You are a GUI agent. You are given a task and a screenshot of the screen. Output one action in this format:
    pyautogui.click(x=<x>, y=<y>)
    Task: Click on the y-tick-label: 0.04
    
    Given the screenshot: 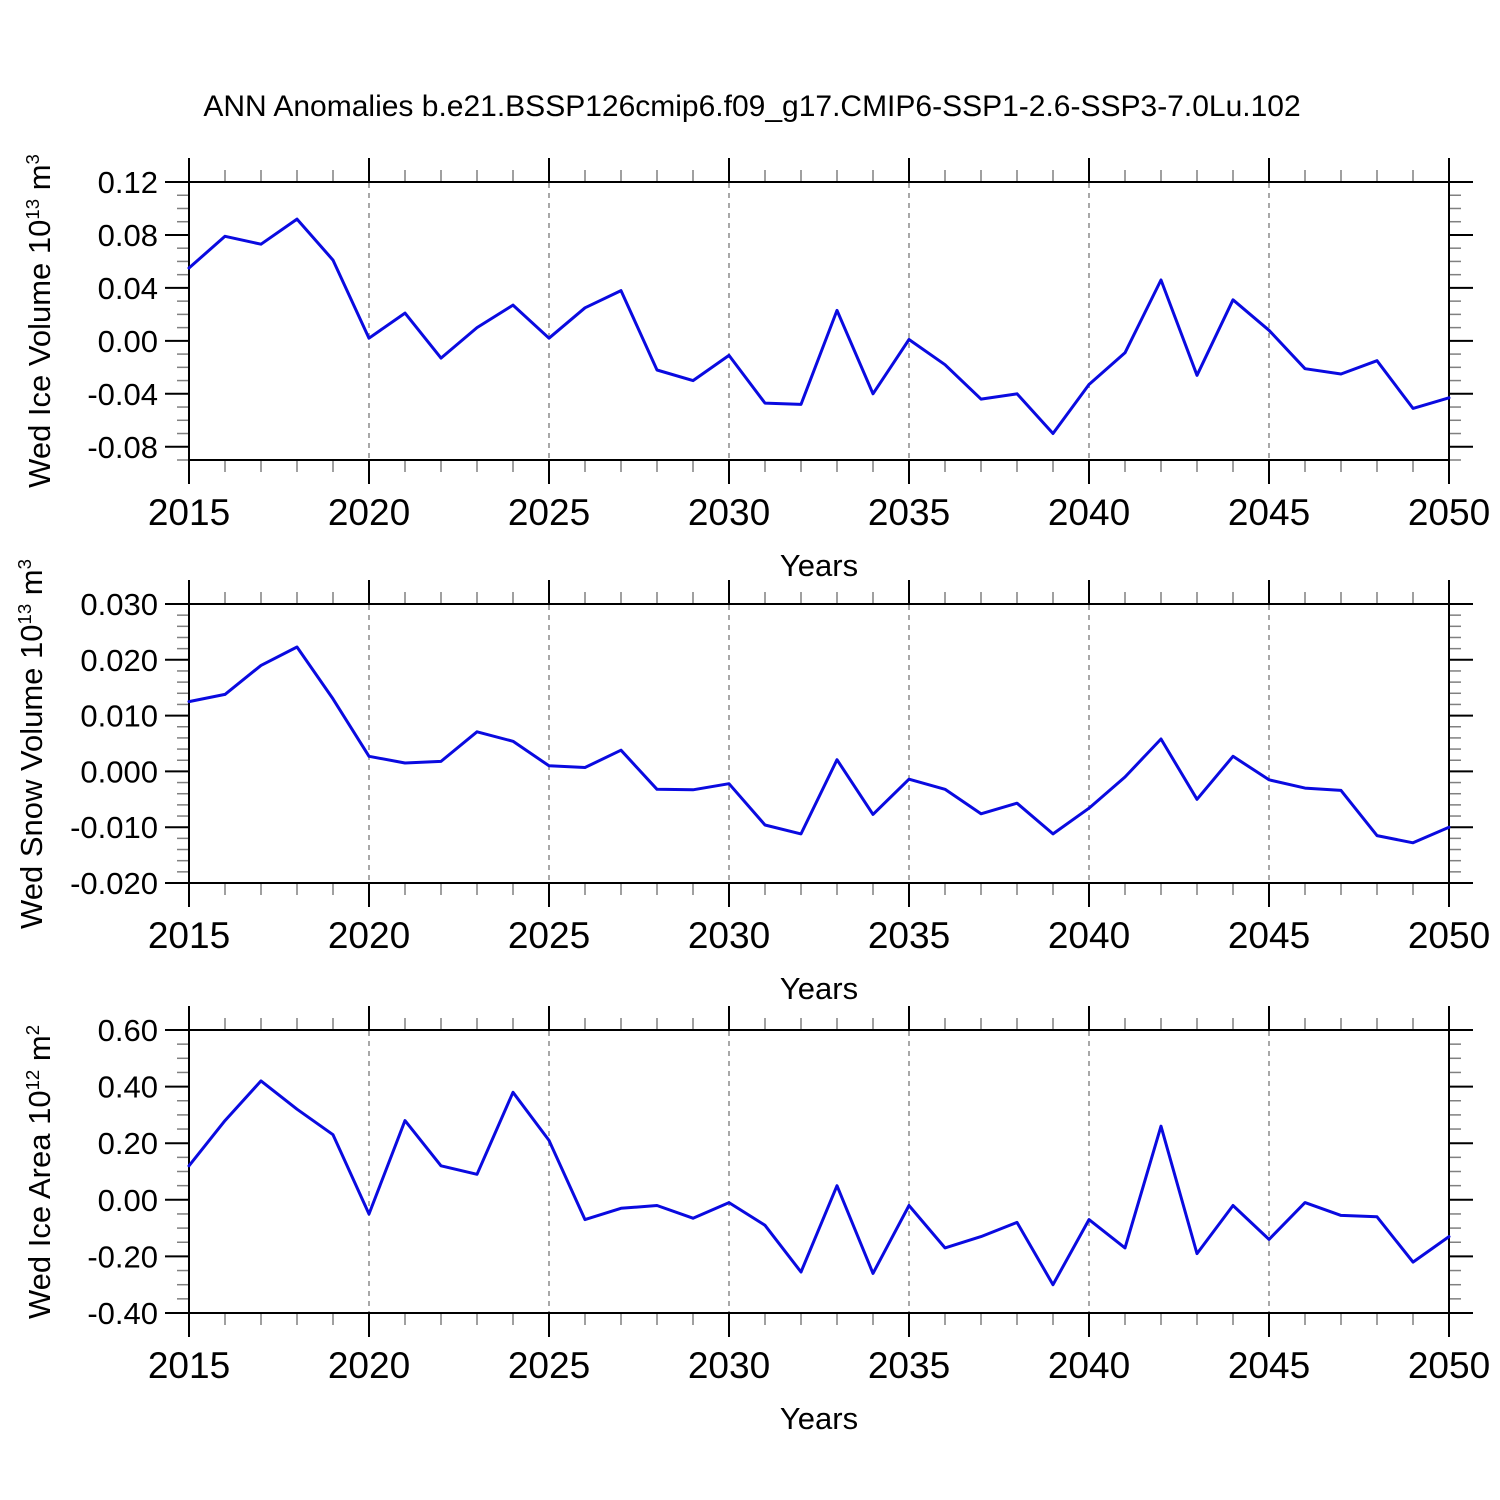 What is the action you would take?
    pyautogui.click(x=128, y=288)
    